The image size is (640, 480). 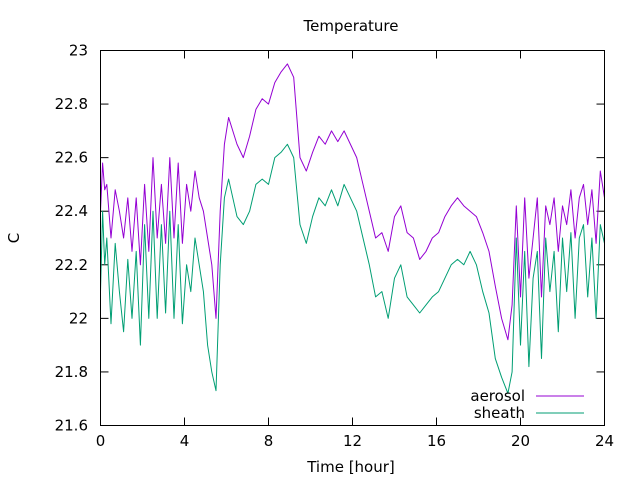 What do you see at coordinates (604, 441) in the screenshot?
I see `x-tick-label: 24` at bounding box center [604, 441].